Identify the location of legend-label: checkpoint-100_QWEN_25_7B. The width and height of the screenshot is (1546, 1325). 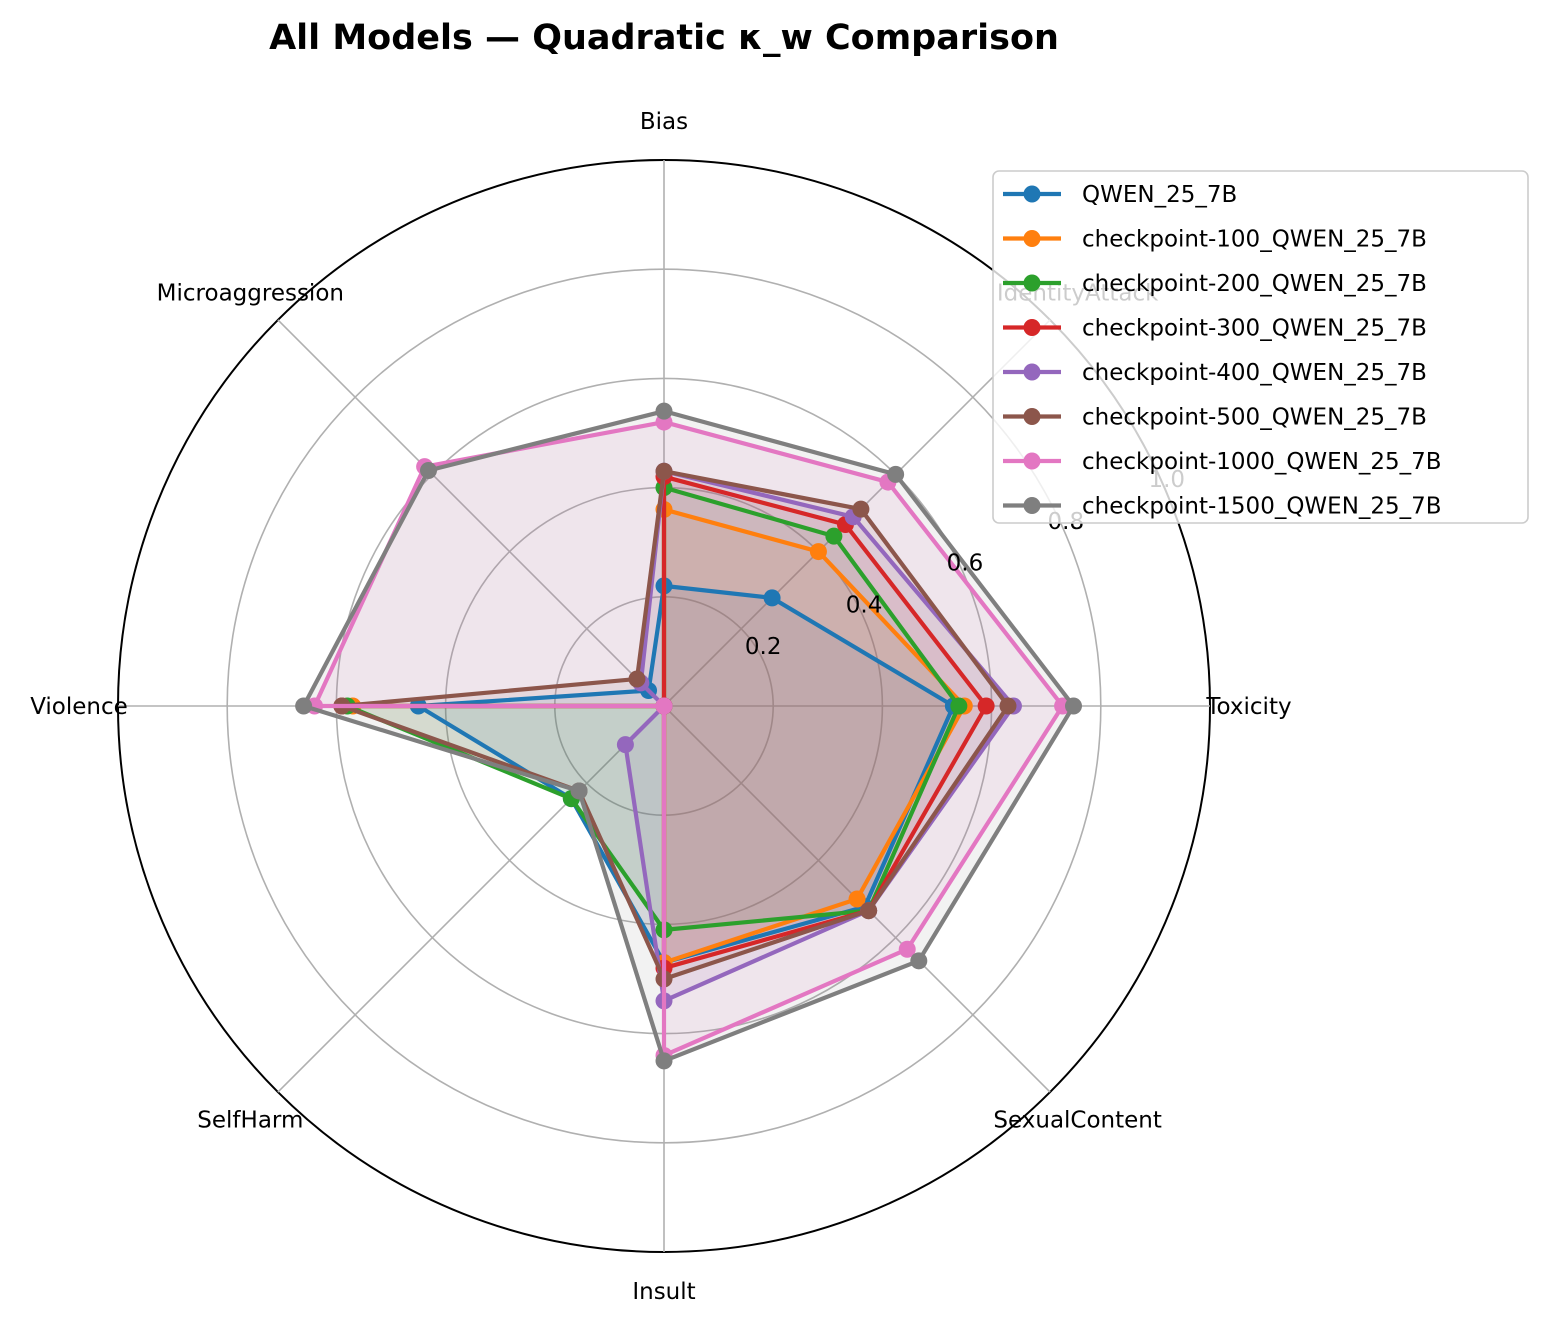
(1254, 240).